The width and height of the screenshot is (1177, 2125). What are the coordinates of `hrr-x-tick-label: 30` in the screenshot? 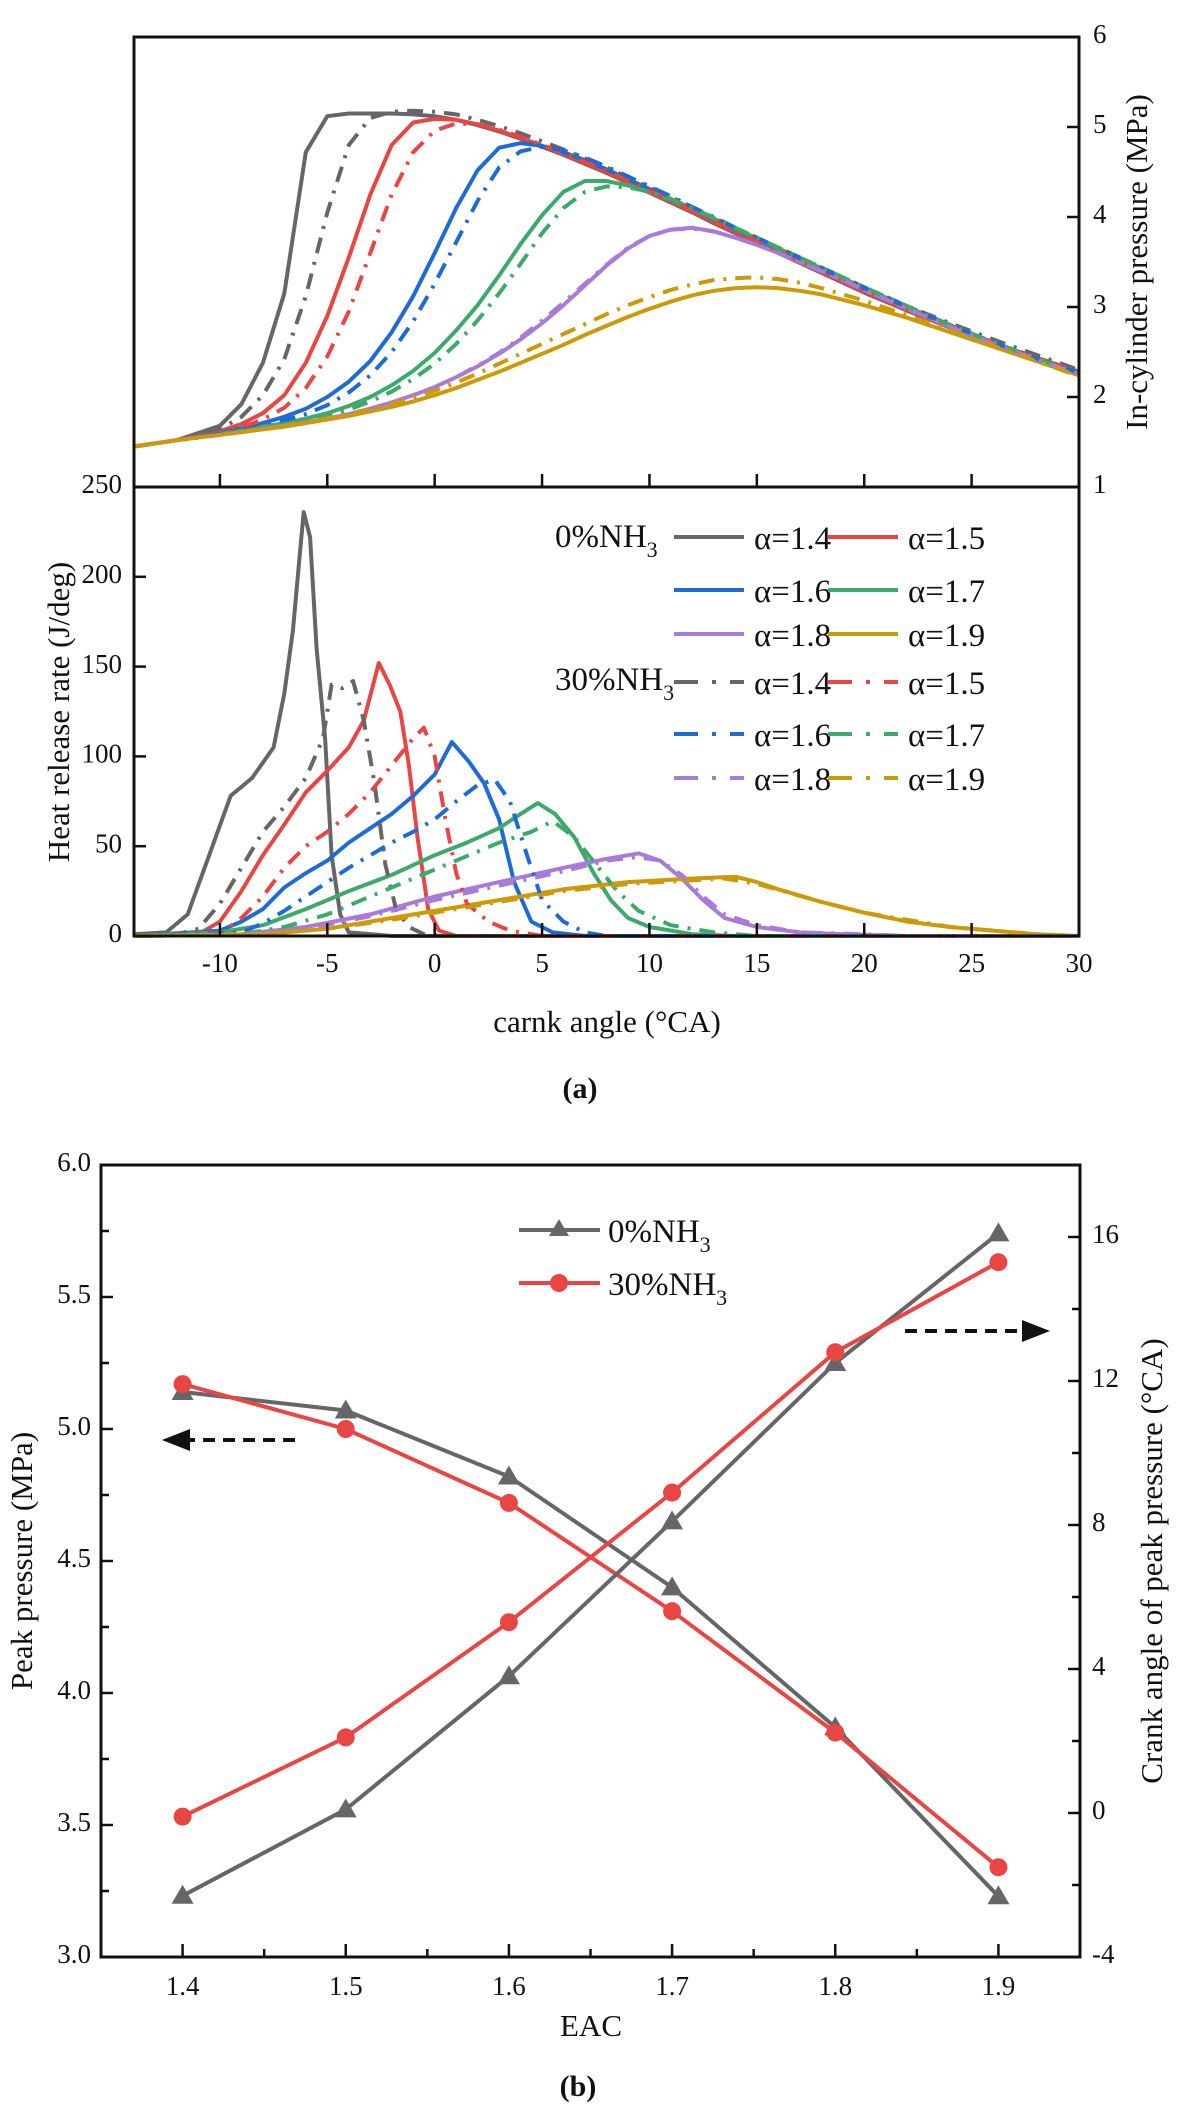 It's located at (1079, 963).